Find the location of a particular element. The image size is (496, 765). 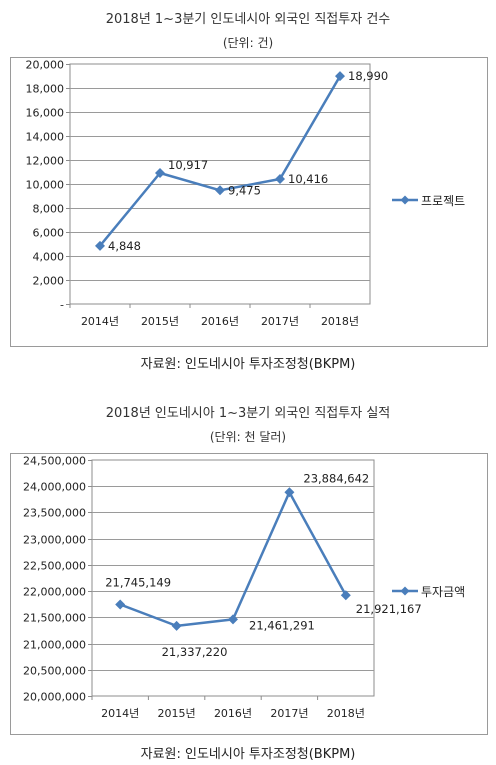

data-label: 21,337,220 is located at coordinates (195, 652).